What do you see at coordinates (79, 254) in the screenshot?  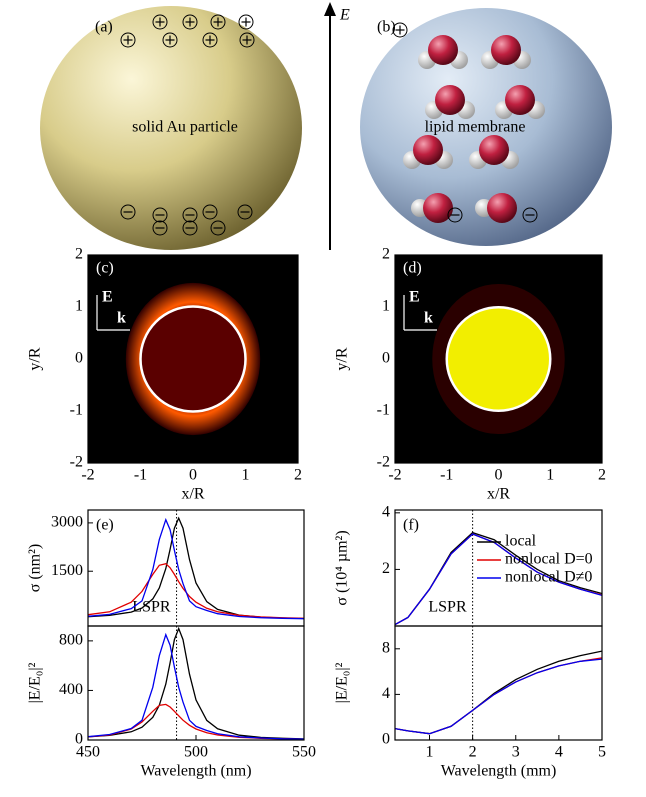 I see `y-tick-label: 2` at bounding box center [79, 254].